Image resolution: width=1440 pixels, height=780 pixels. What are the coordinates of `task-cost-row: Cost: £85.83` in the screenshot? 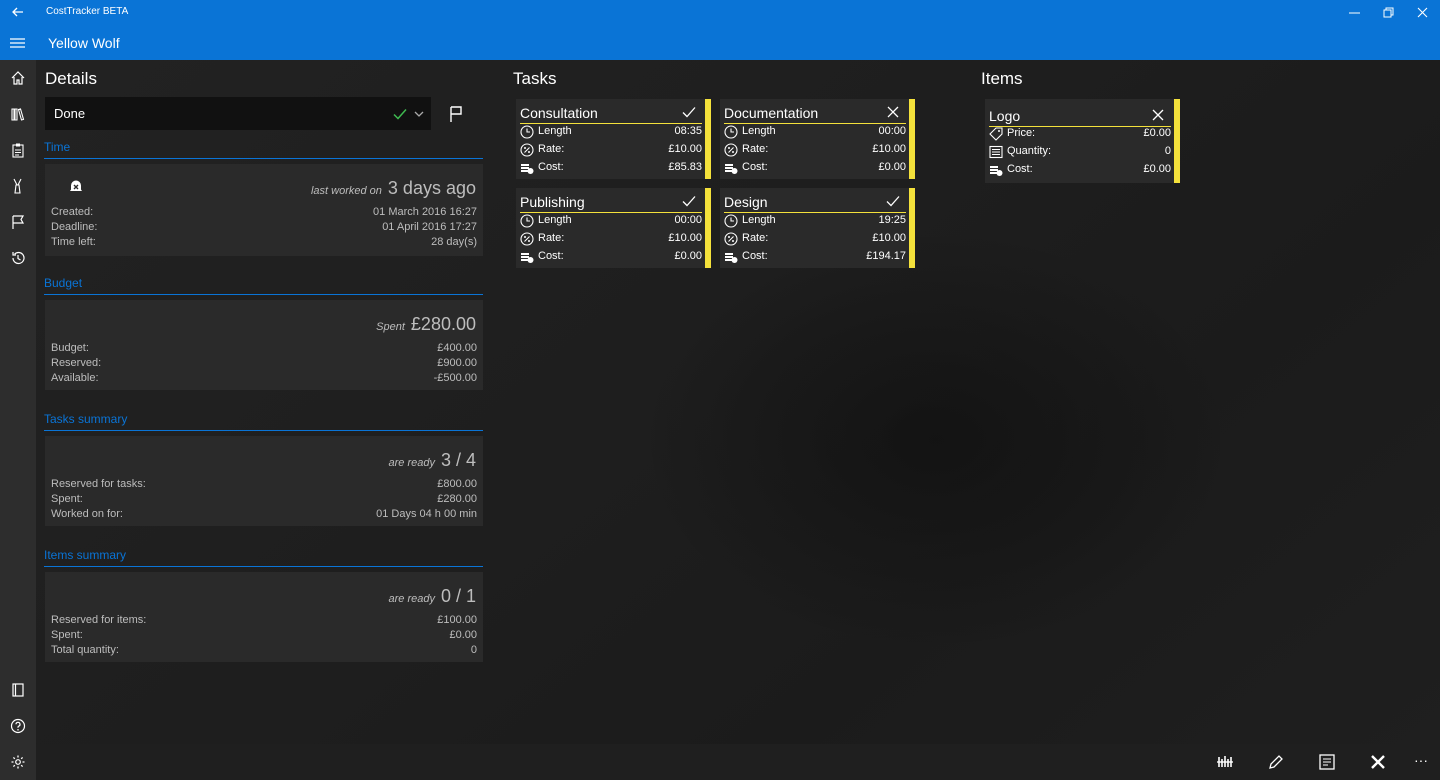 It's located at (611, 168).